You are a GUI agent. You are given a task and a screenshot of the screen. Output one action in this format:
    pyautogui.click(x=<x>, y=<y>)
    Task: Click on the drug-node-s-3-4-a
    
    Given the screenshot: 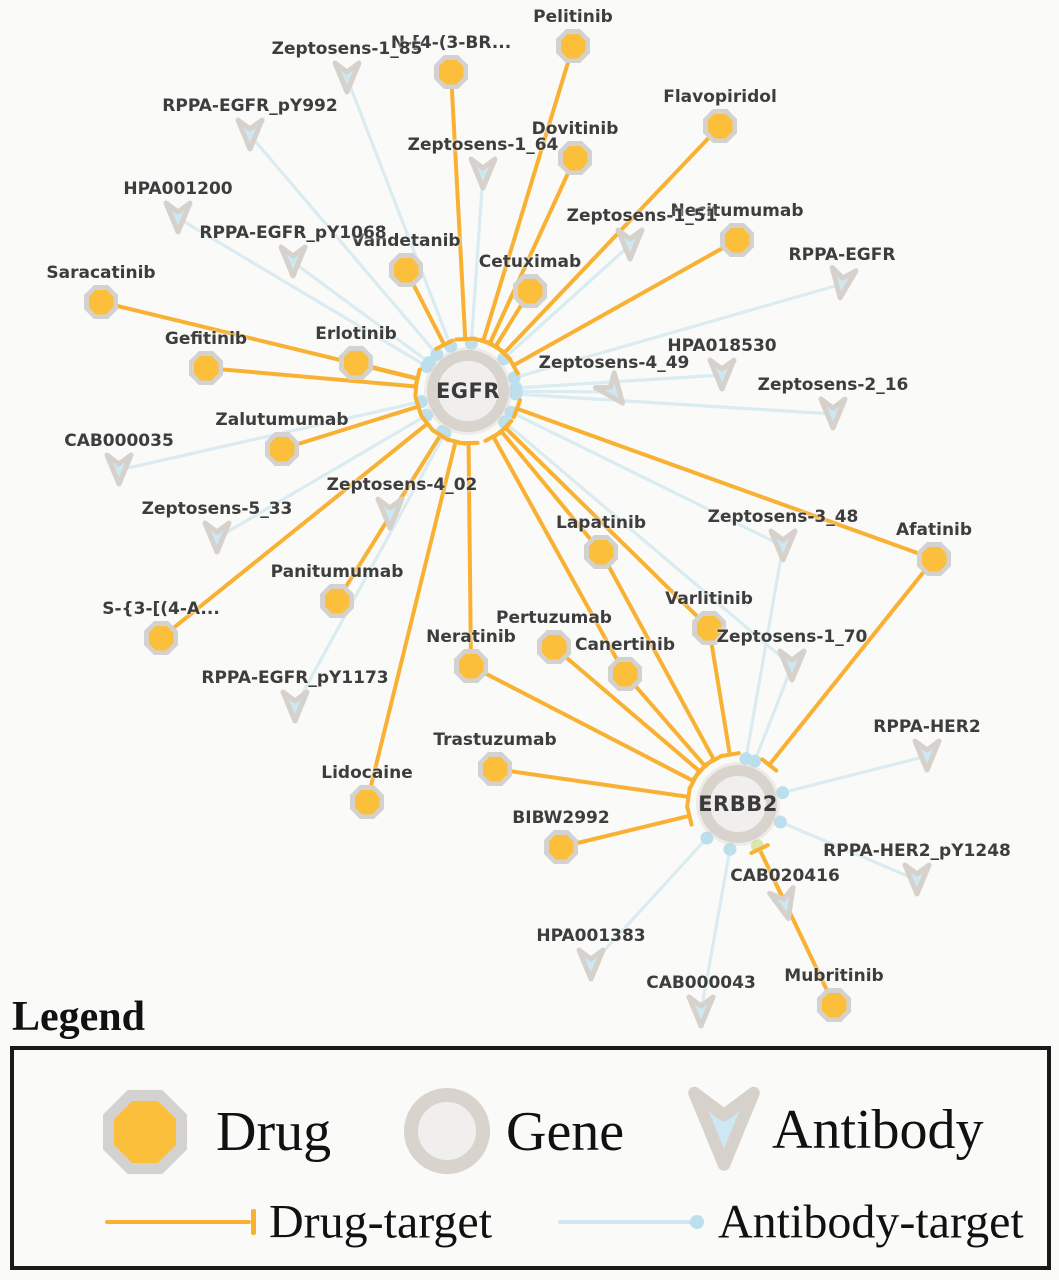 What is the action you would take?
    pyautogui.click(x=161, y=638)
    